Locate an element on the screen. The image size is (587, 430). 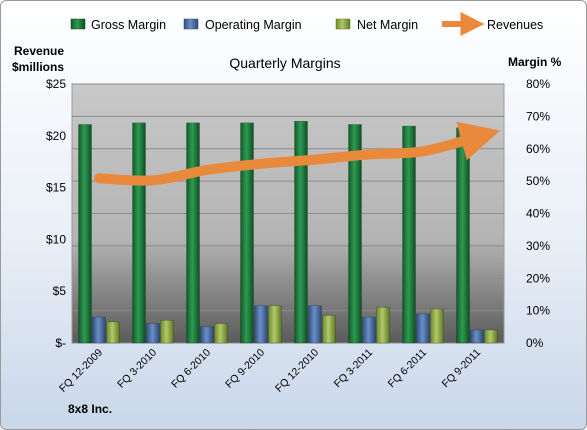
legend-label-net: Net Margin is located at coordinates (387, 25).